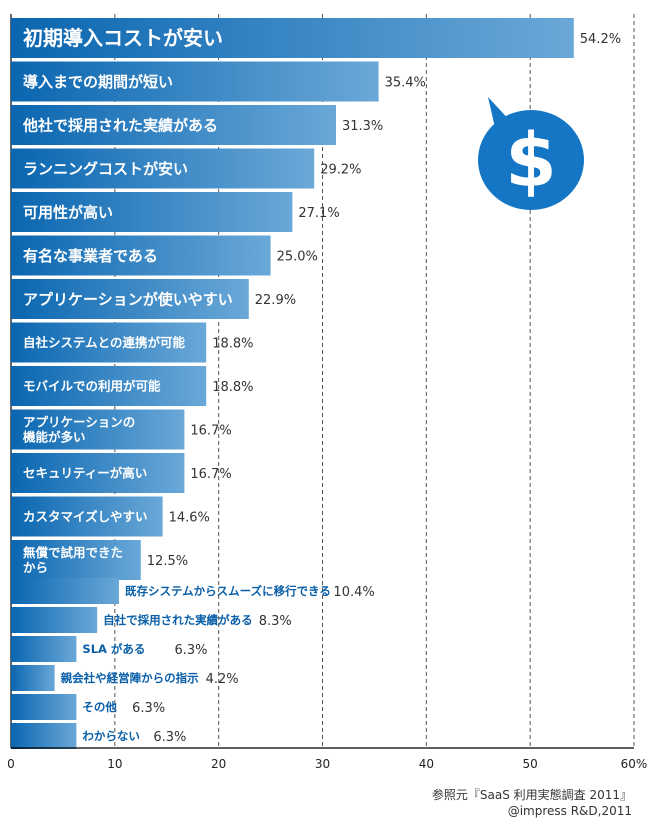  What do you see at coordinates (123, 38) in the screenshot?
I see `category-label: 初期導入コストが安い` at bounding box center [123, 38].